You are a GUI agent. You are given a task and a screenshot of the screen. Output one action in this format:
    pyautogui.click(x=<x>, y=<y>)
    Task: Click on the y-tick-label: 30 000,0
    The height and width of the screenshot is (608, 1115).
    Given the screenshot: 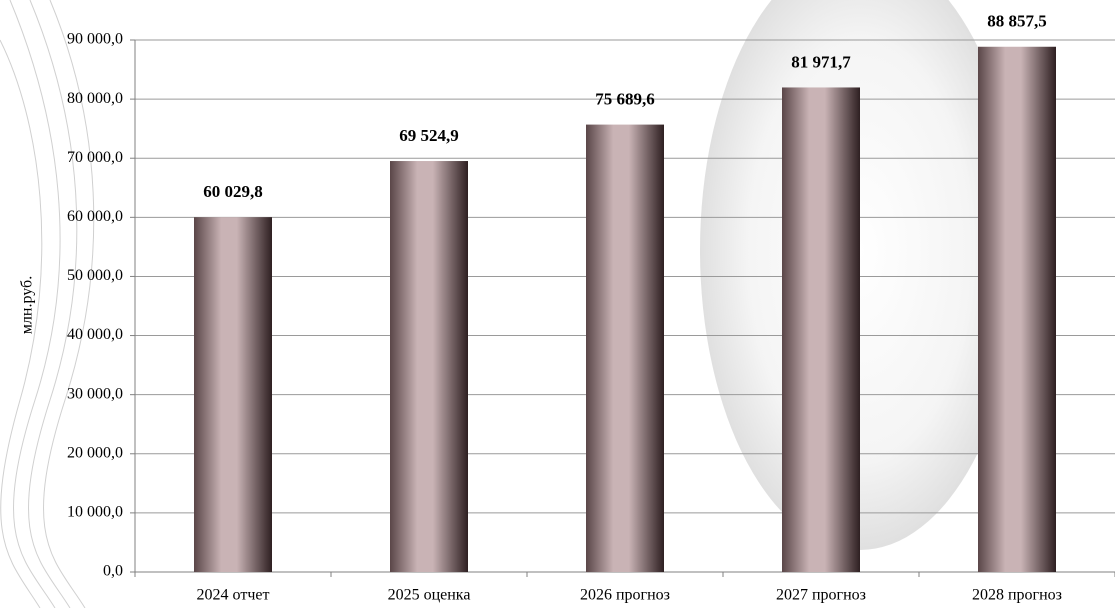 What is the action you would take?
    pyautogui.click(x=95, y=393)
    